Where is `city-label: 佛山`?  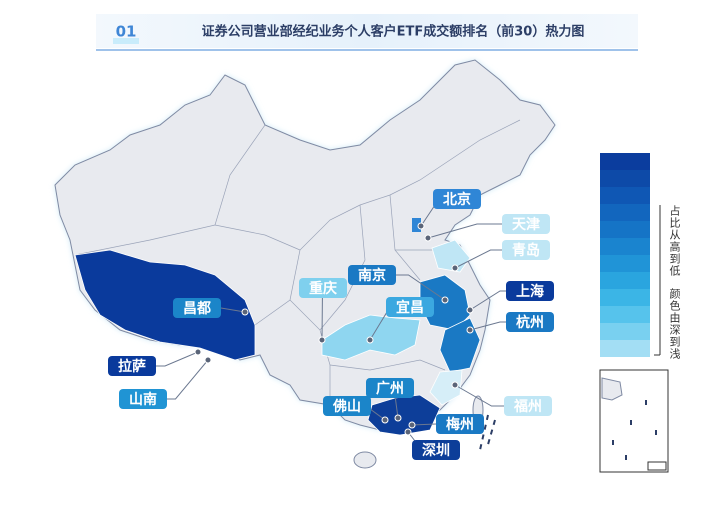
city-label: 佛山 is located at coordinates (346, 406).